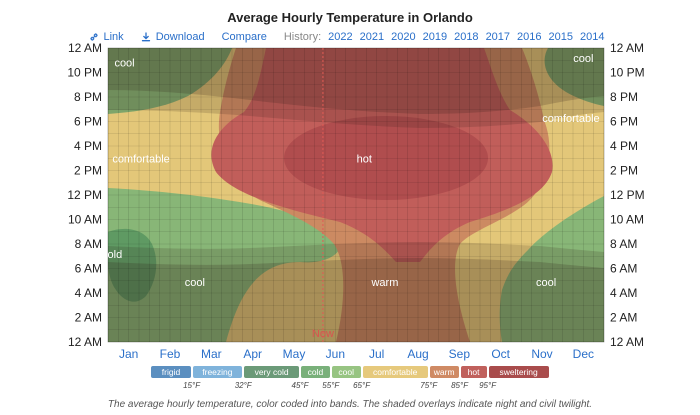 This screenshot has height=415, width=700. I want to click on now-marker-layer: Now, so click(323, 195).